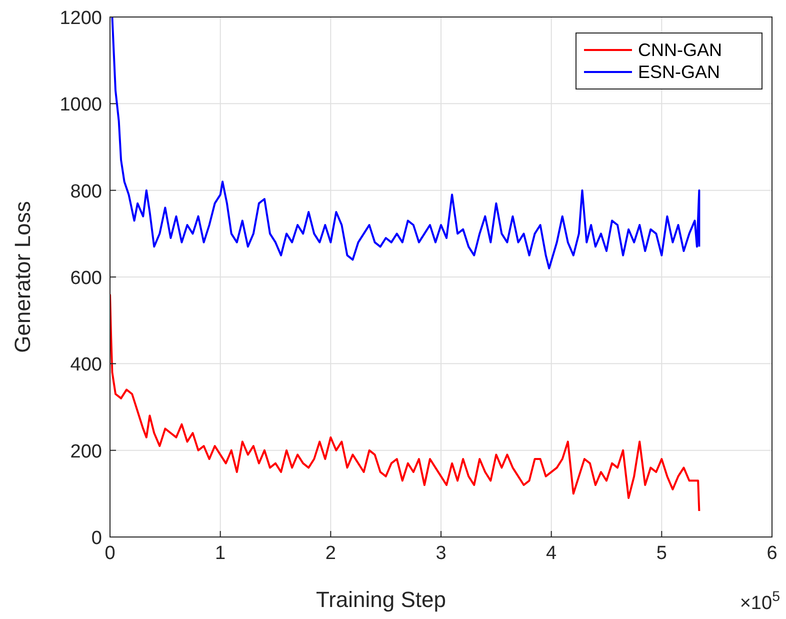 The height and width of the screenshot is (619, 786). What do you see at coordinates (760, 601) in the screenshot?
I see `text: ×10$^{5}$` at bounding box center [760, 601].